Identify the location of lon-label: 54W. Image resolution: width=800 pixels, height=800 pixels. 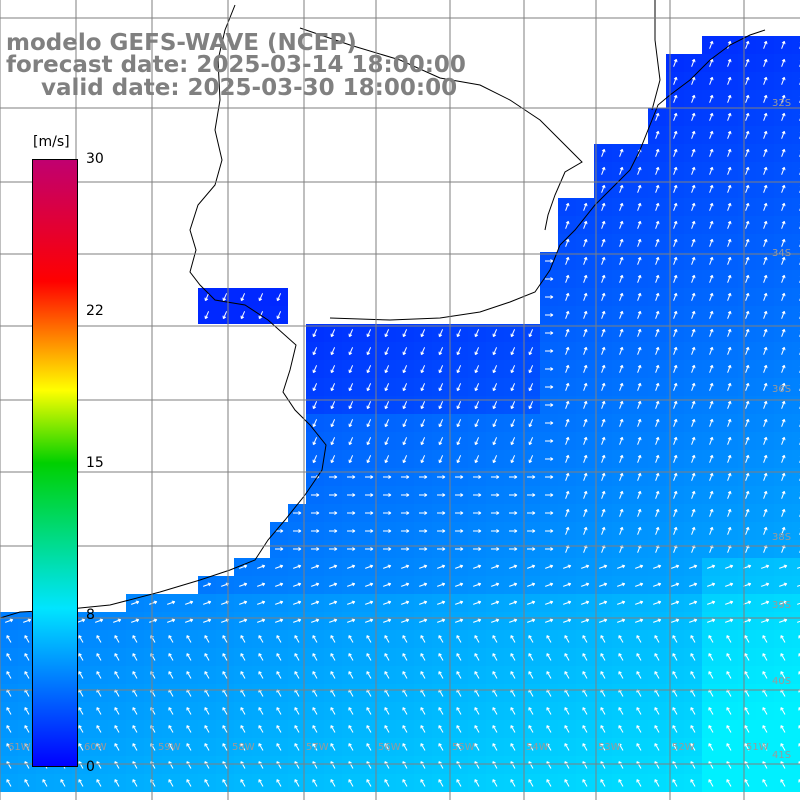
(537, 747).